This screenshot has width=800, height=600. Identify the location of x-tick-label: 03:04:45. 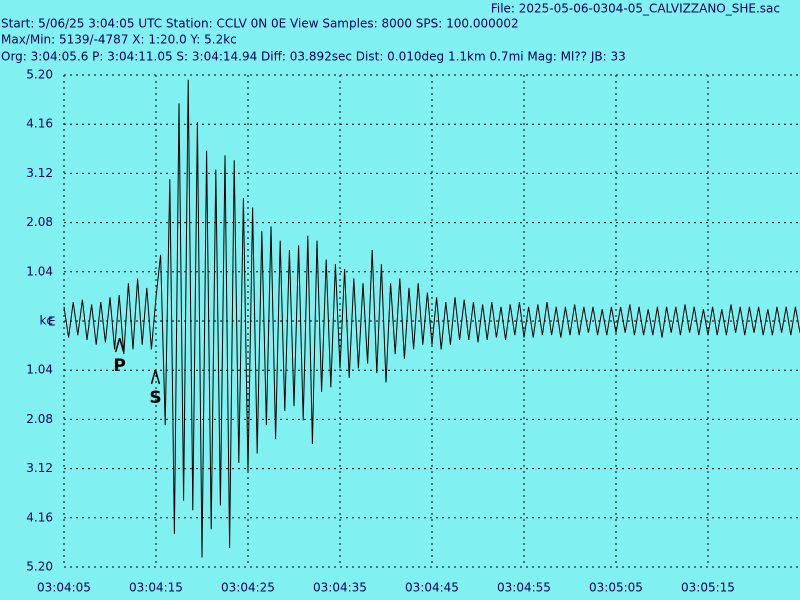
(432, 588).